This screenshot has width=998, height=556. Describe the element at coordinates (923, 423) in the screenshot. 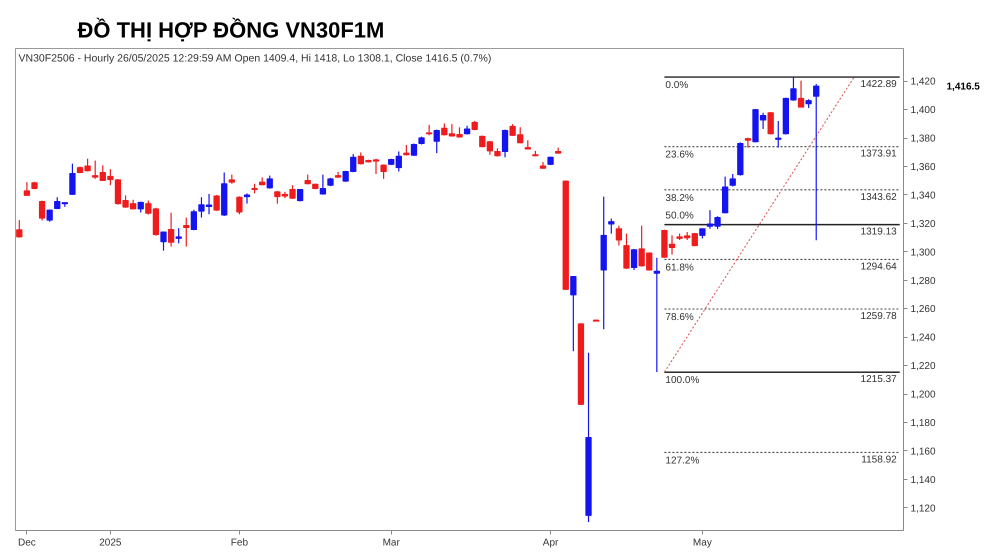

I see `y-tick-label: 1,180` at that location.